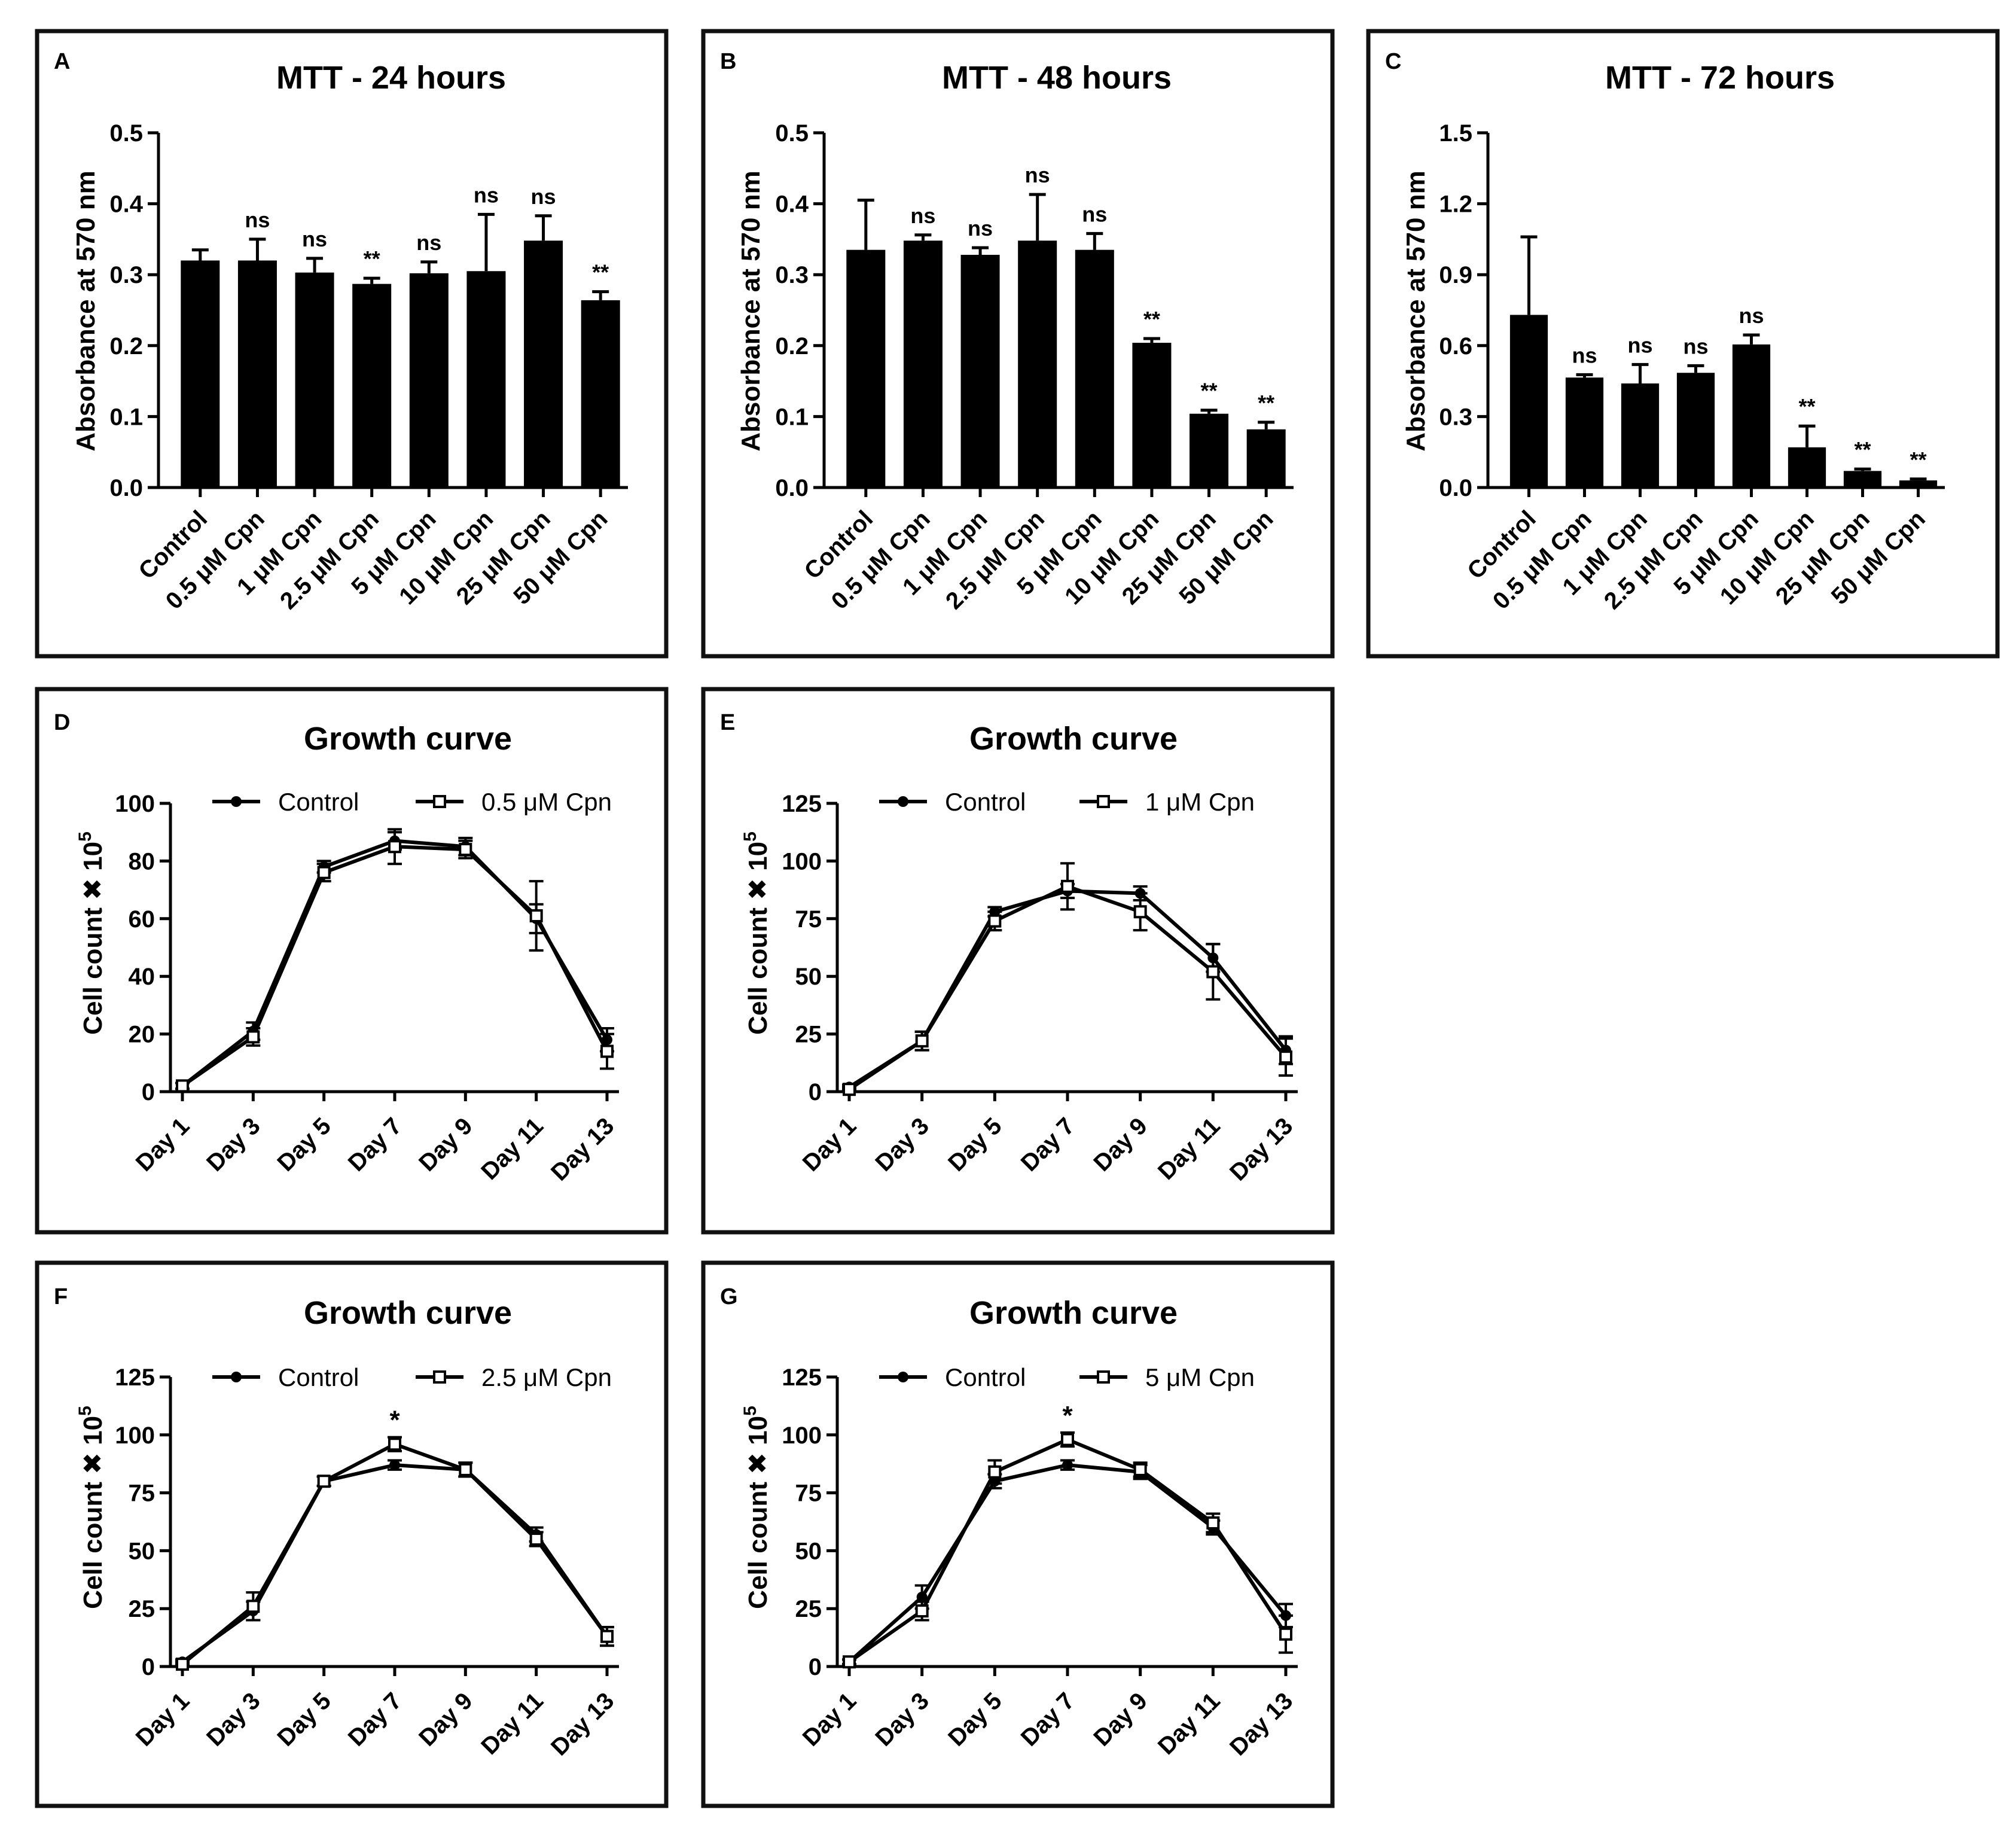 The height and width of the screenshot is (1837, 2016). Describe the element at coordinates (142, 861) in the screenshot. I see `y-tick-label: 80` at that location.